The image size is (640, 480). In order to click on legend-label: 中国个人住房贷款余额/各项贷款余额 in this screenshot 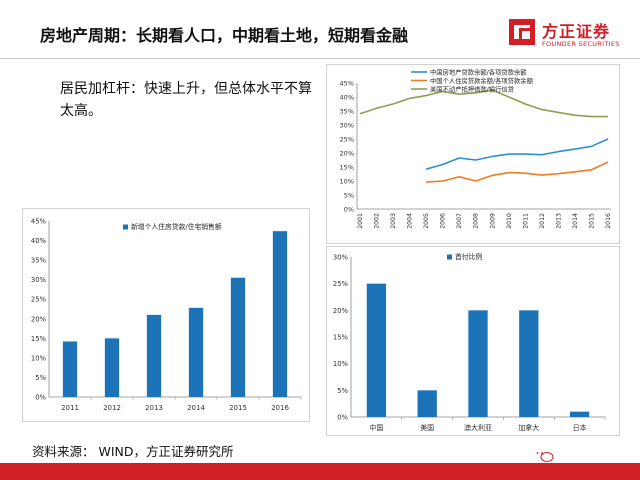, I will do `click(482, 80)`.